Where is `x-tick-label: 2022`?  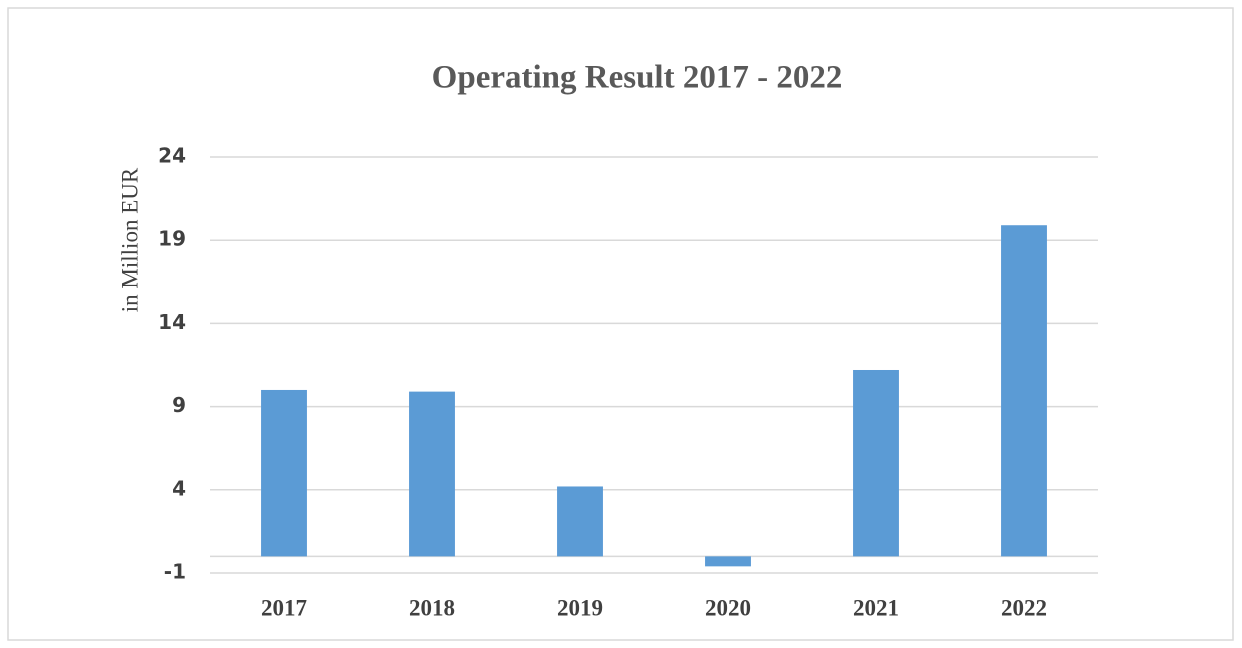 x-tick-label: 2022 is located at coordinates (1024, 607).